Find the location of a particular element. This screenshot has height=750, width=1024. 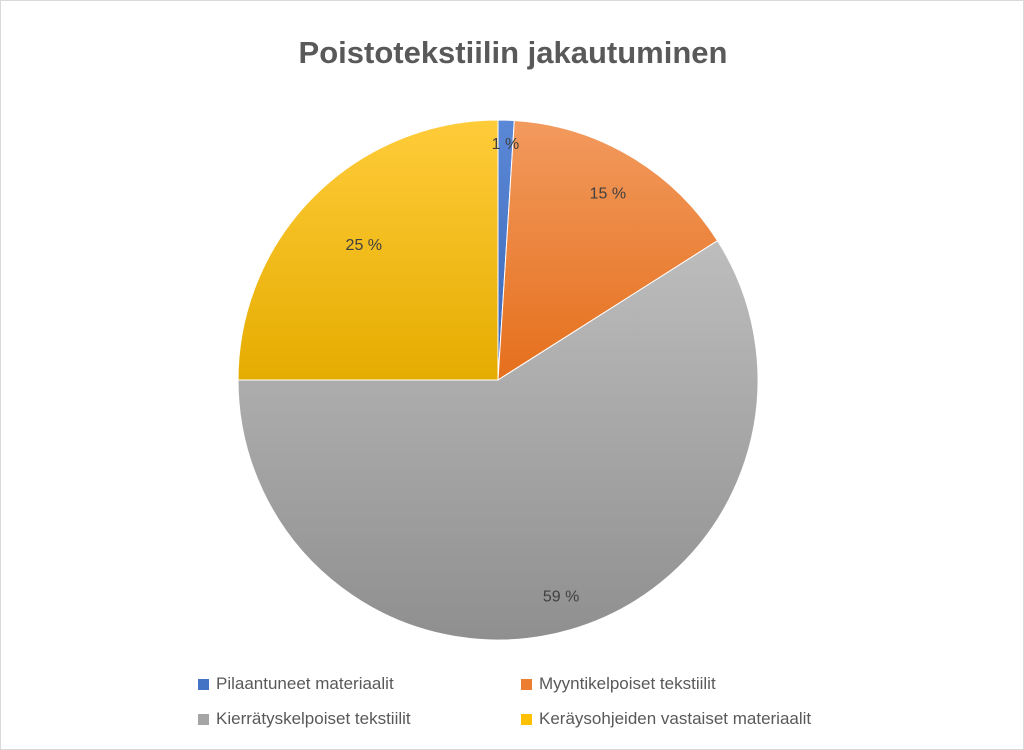

legend-item: Pilaantuneet materiaalit is located at coordinates (296, 684).